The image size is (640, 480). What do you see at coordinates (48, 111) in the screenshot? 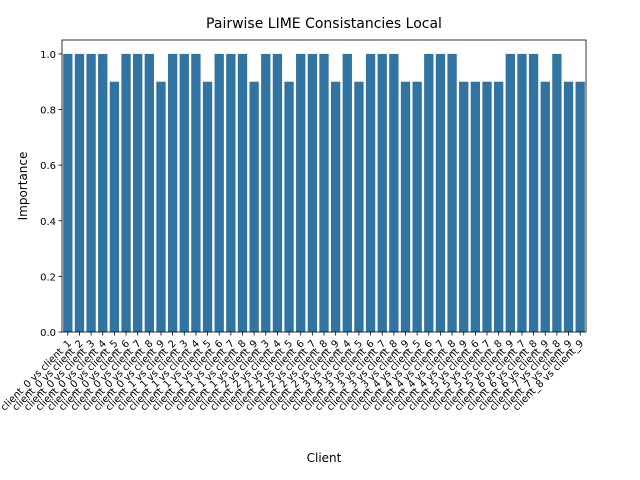
I see `y-tick-label: 0.8` at bounding box center [48, 111].